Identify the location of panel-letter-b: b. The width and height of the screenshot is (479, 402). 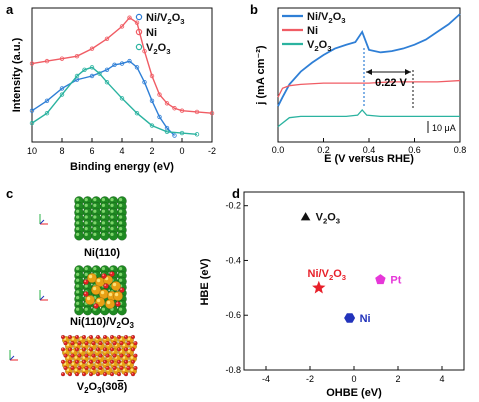
(254, 9).